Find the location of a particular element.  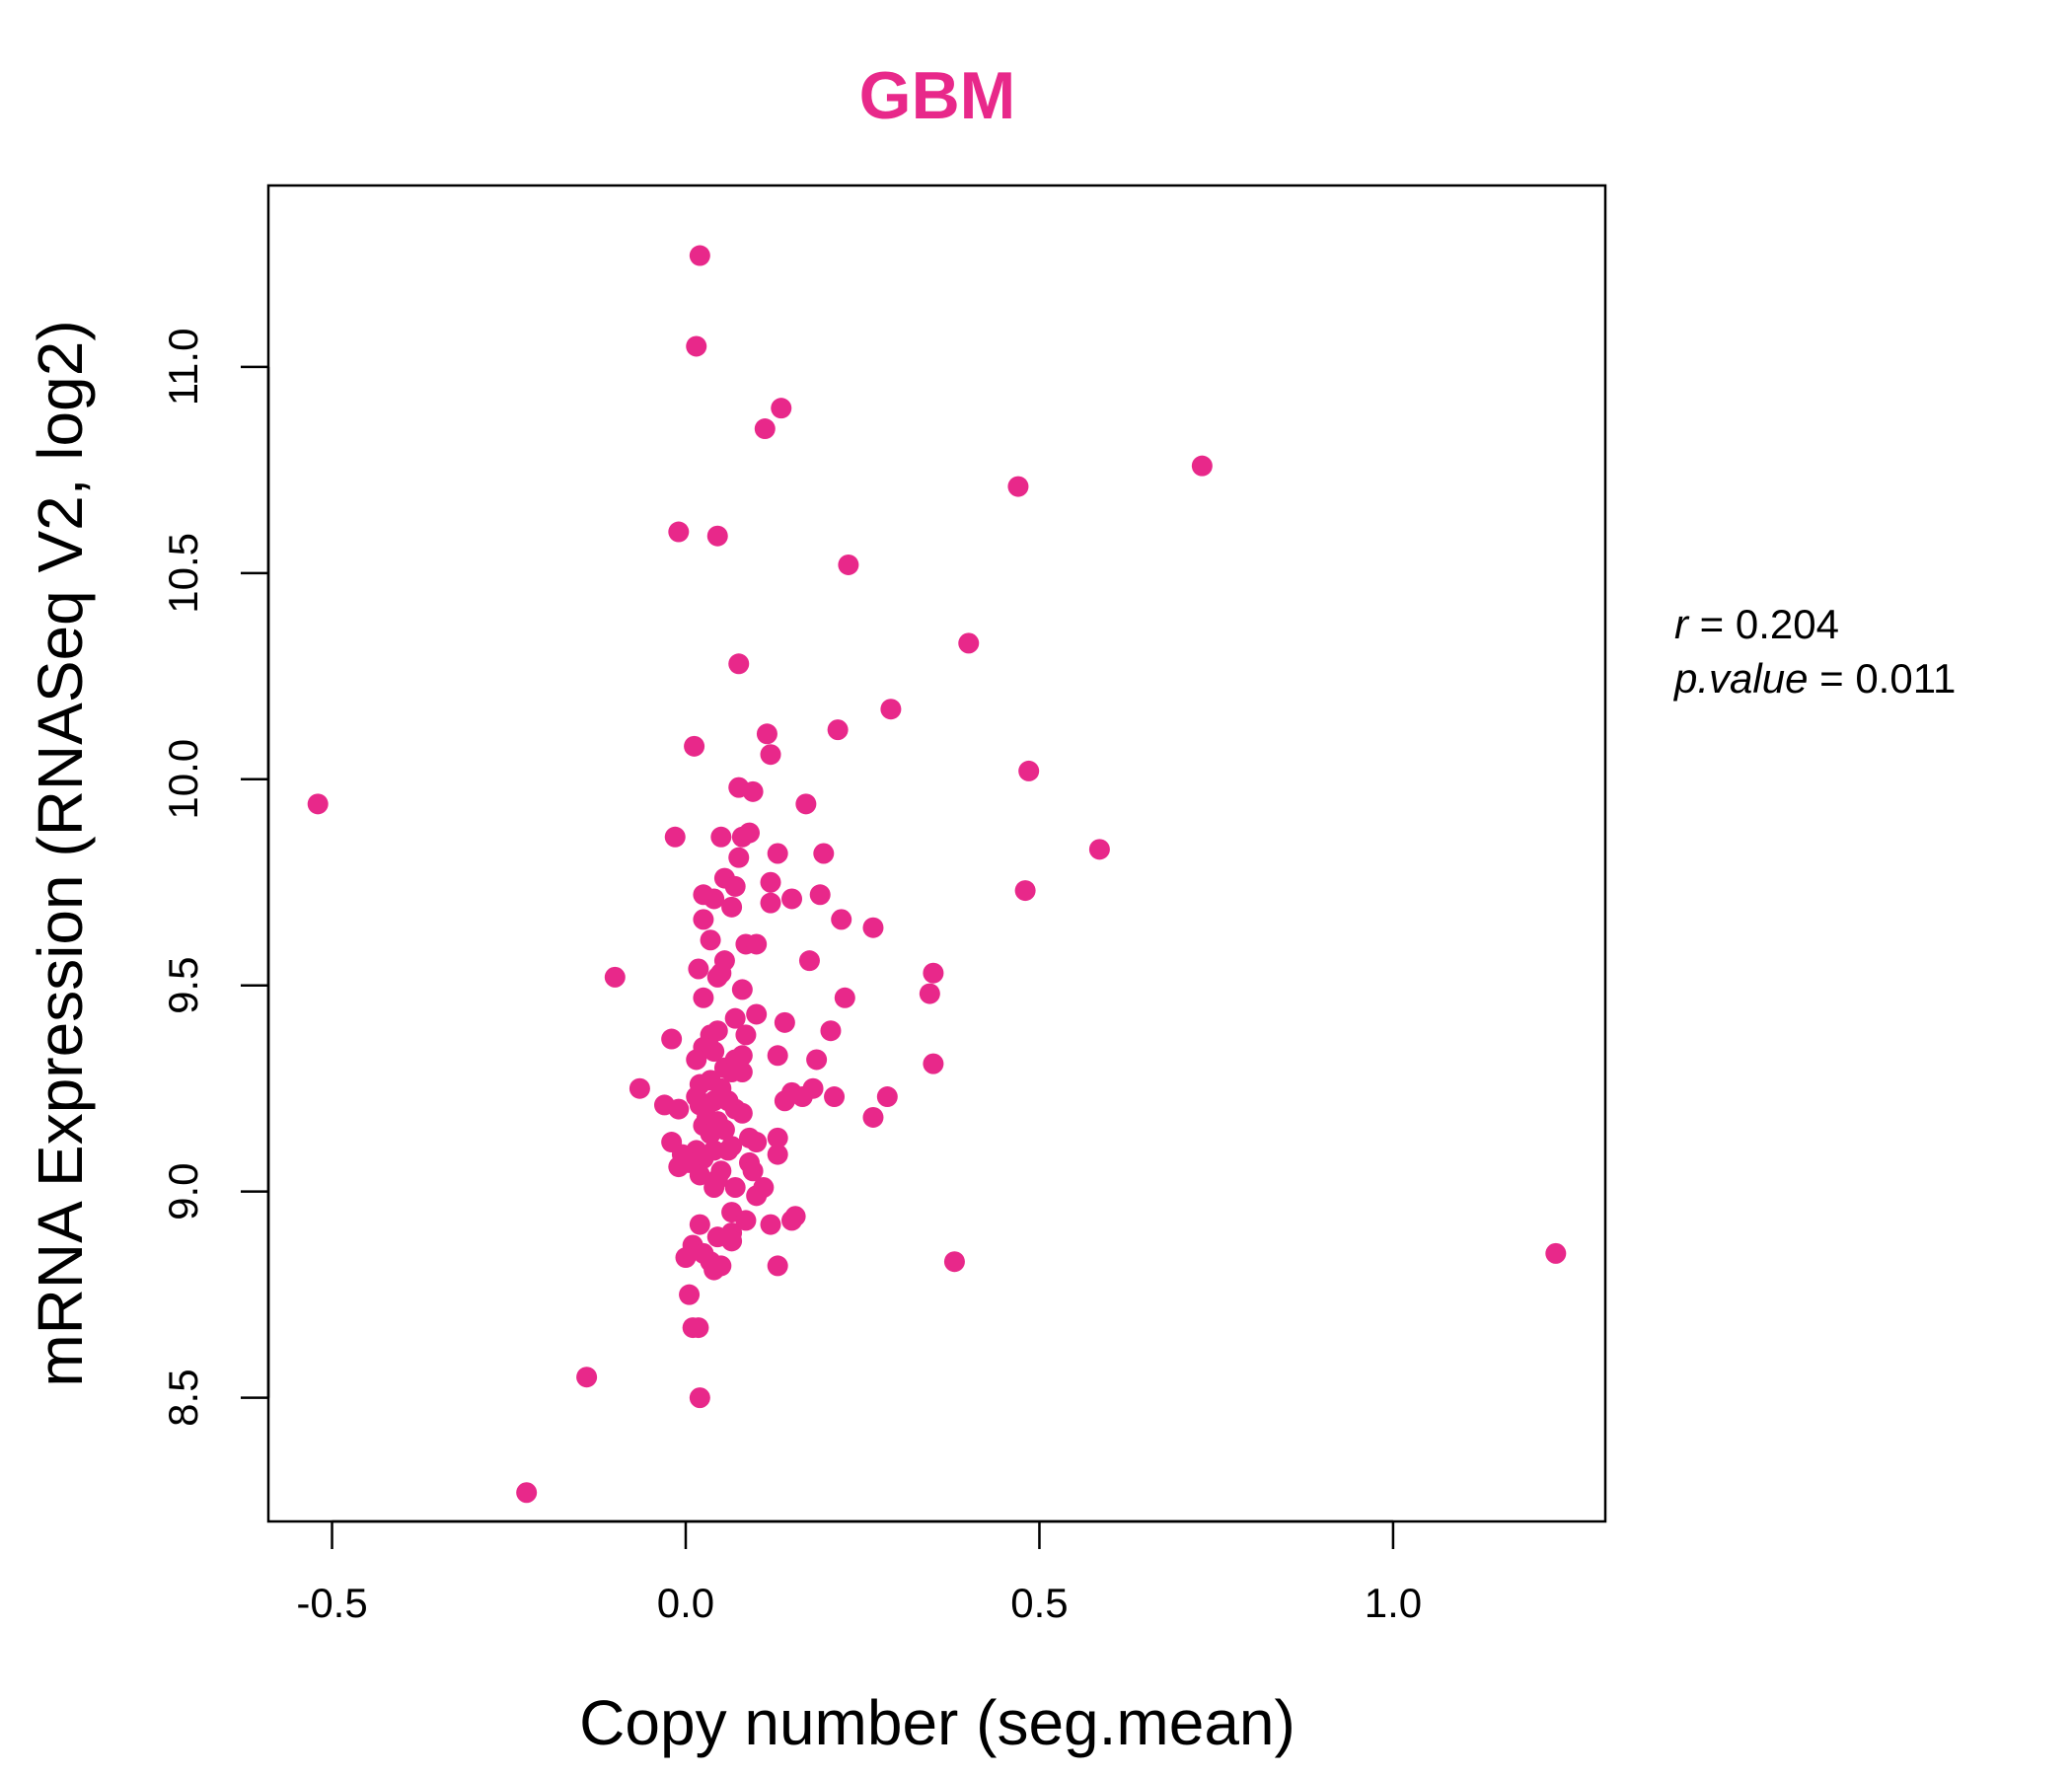

p-value-stat: p.value = 0.011 is located at coordinates (1814, 679).